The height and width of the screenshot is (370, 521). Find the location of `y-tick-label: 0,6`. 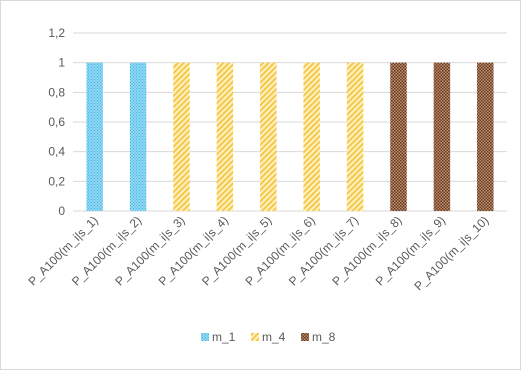

y-tick-label: 0,6 is located at coordinates (56, 122).